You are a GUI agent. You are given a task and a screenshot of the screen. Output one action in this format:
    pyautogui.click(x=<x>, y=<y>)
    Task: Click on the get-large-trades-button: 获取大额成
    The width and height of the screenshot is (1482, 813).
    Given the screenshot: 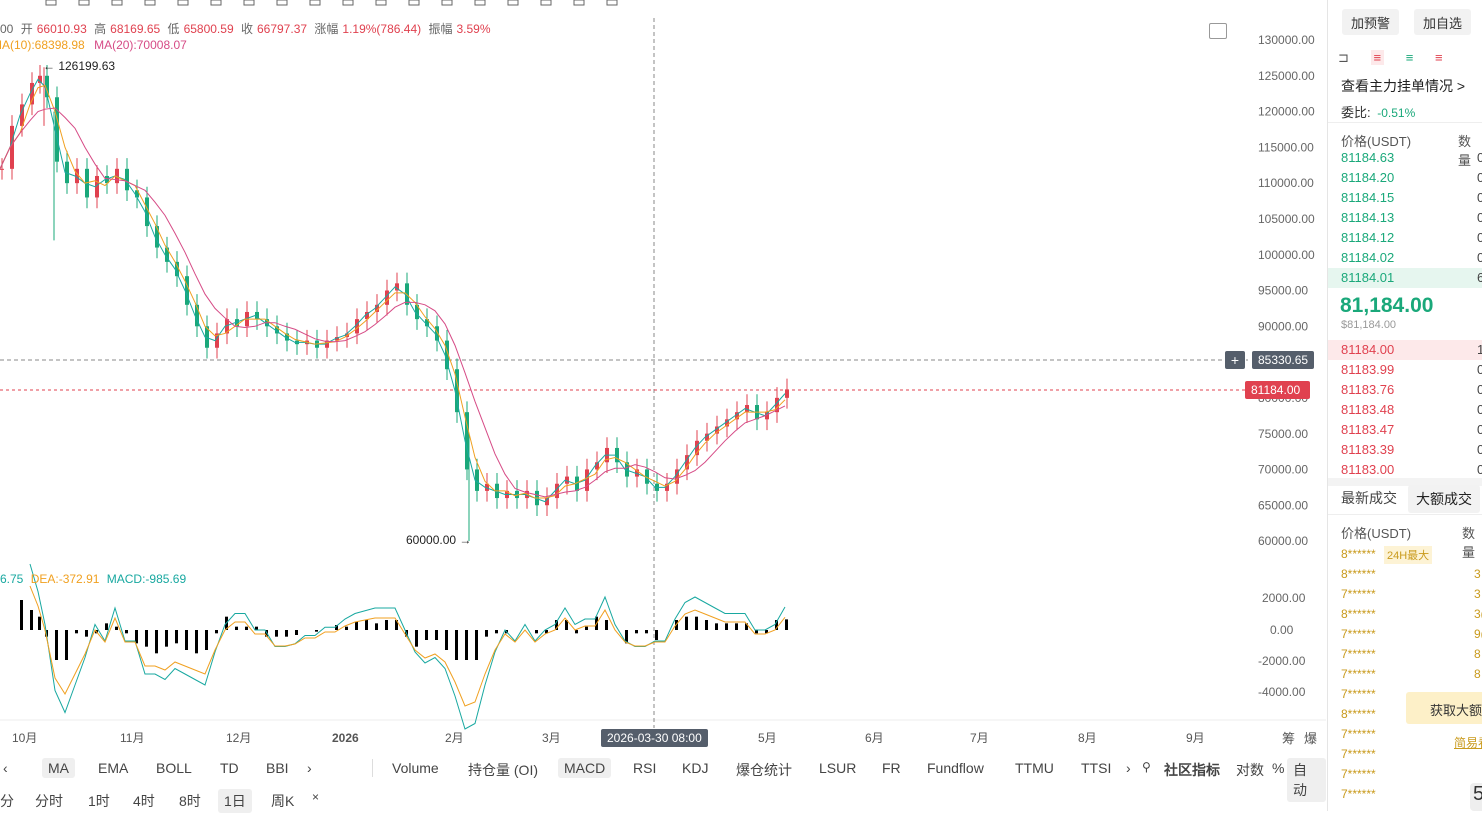 What is the action you would take?
    pyautogui.click(x=1444, y=708)
    